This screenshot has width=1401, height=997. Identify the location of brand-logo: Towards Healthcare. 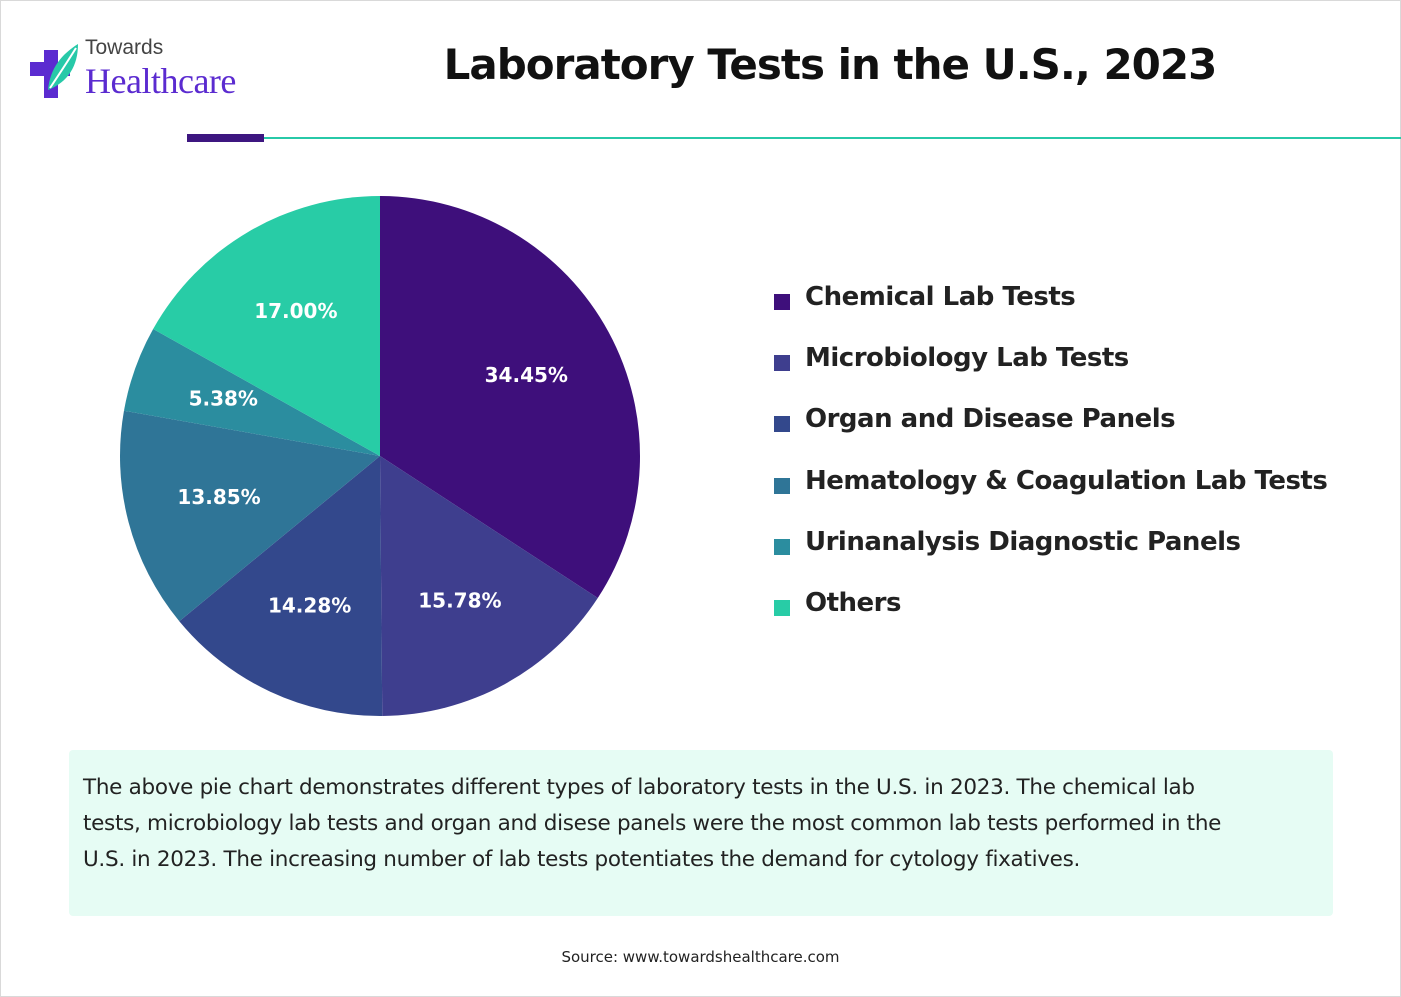
(148, 71).